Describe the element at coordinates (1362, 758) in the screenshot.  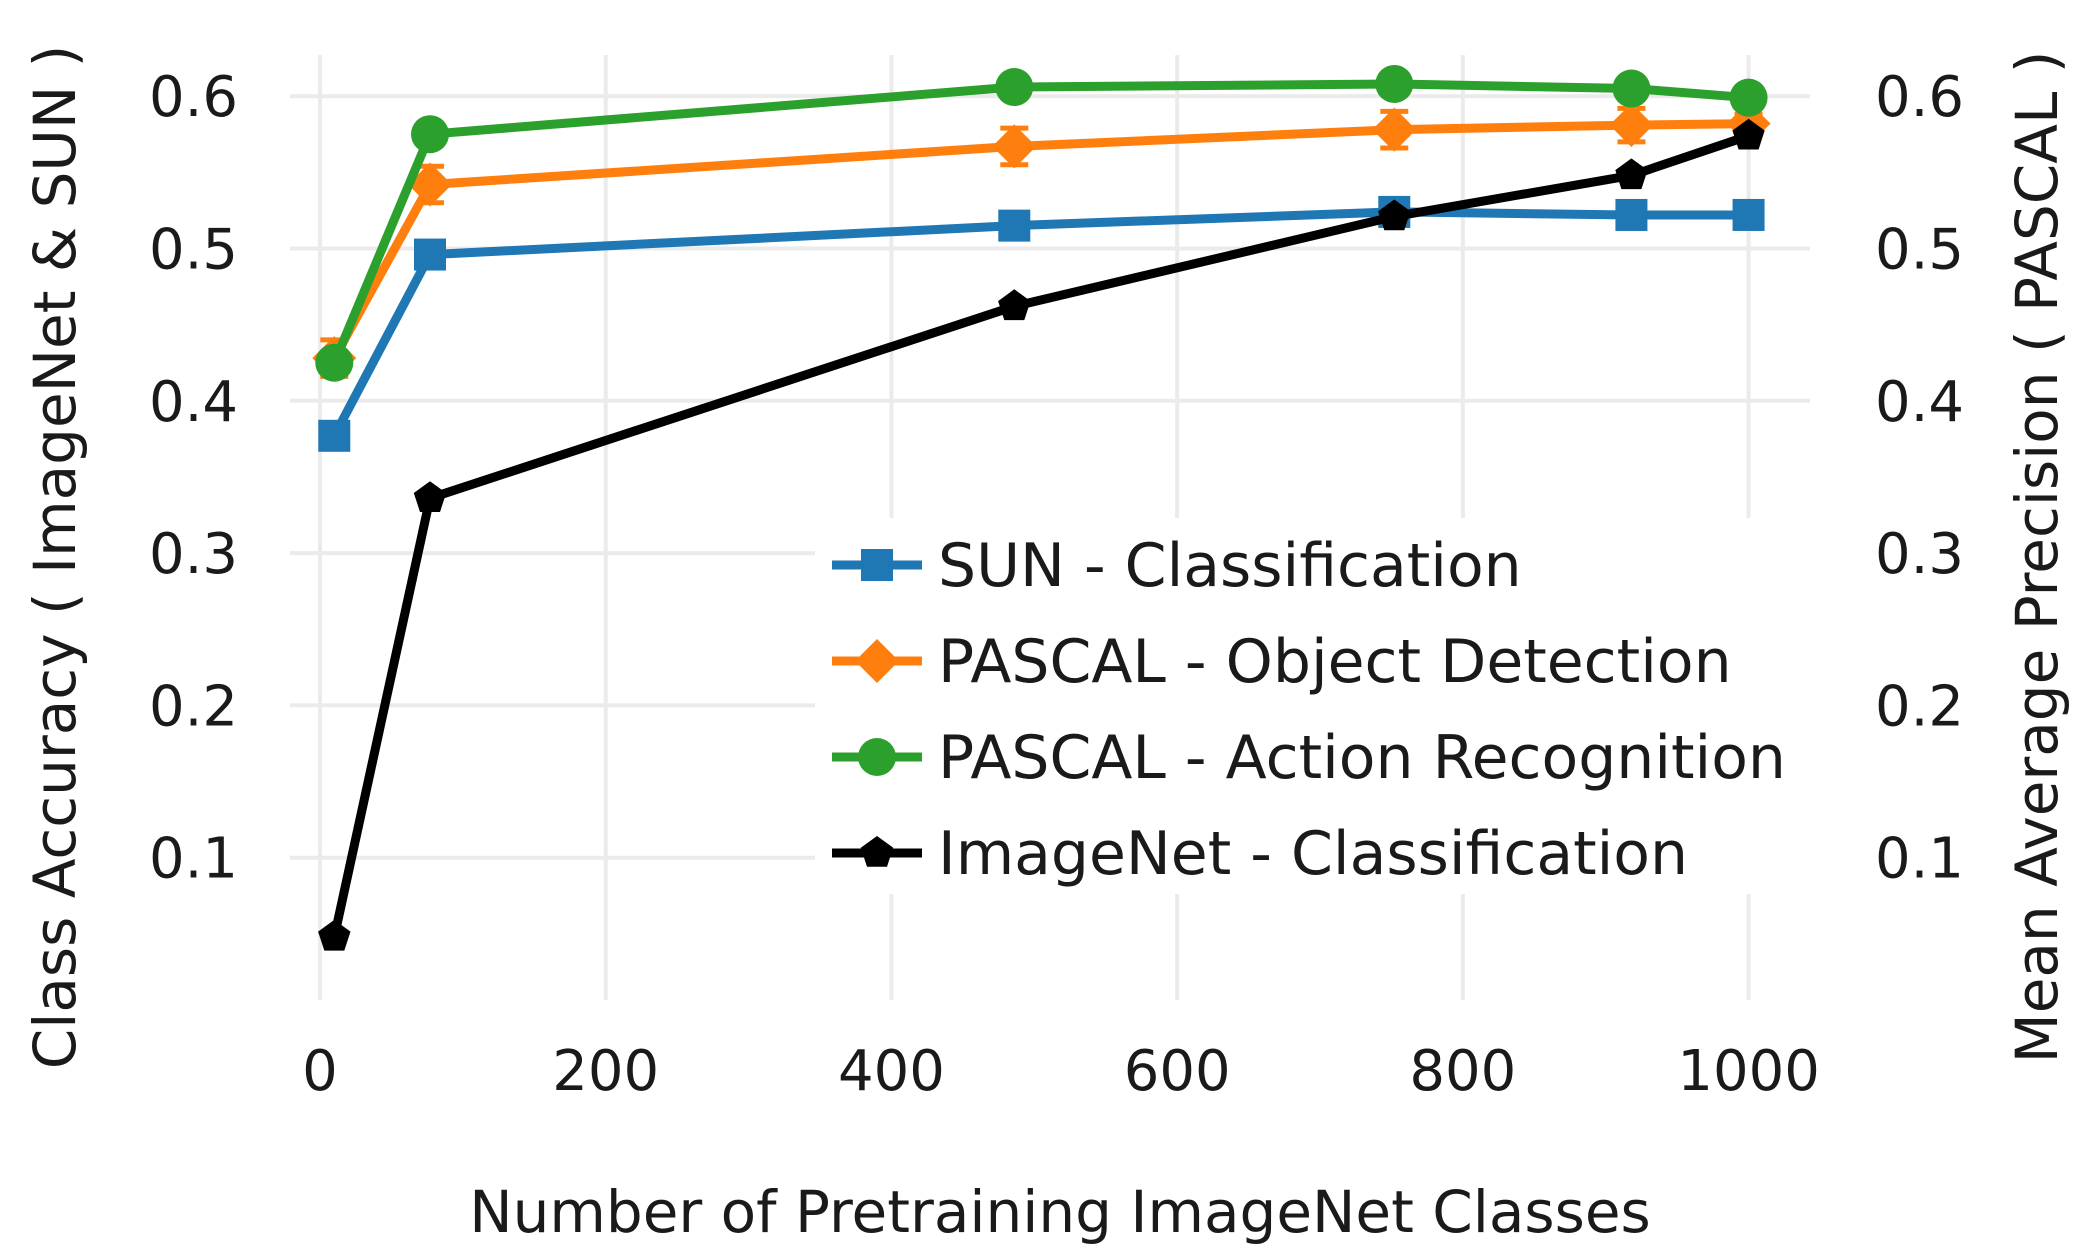
I see `legend-label: PASCAL - Action Recognition` at that location.